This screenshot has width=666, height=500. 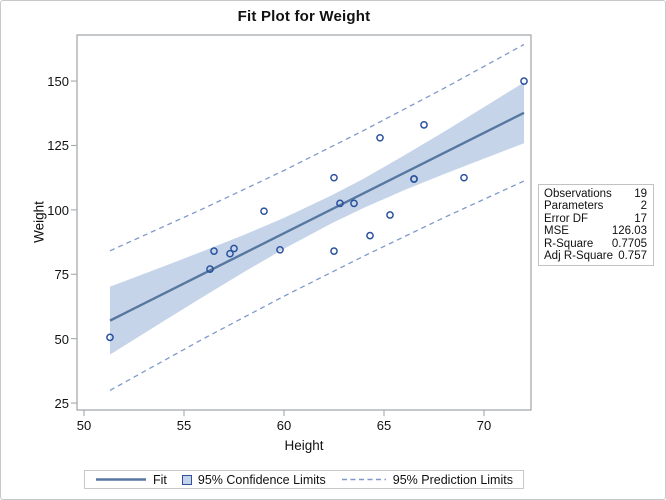 I want to click on stat-label: R-Square, so click(x=569, y=243).